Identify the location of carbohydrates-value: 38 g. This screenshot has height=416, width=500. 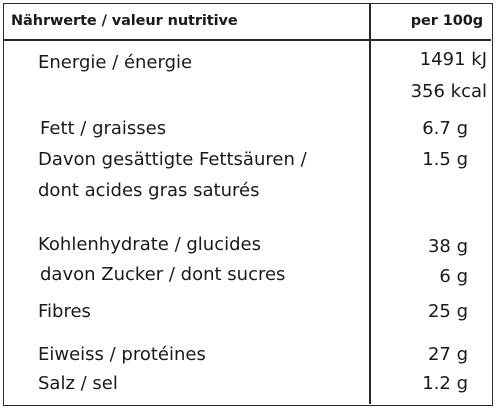
(447, 246).